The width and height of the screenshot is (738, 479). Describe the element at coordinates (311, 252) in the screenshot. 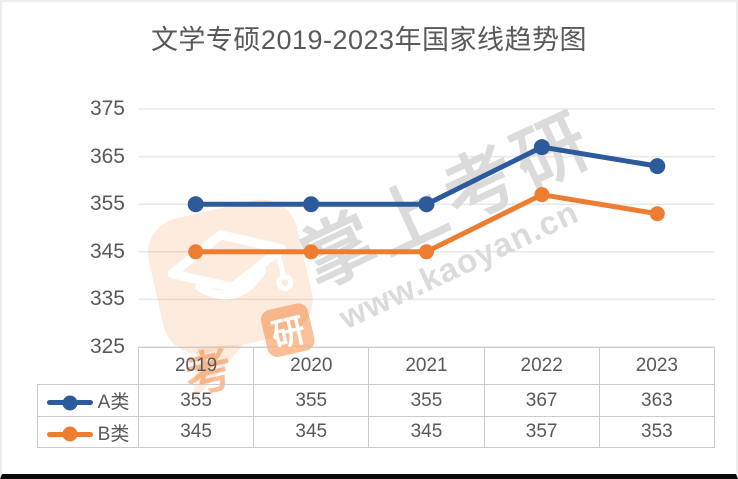

I see `marker-B类-2020` at that location.